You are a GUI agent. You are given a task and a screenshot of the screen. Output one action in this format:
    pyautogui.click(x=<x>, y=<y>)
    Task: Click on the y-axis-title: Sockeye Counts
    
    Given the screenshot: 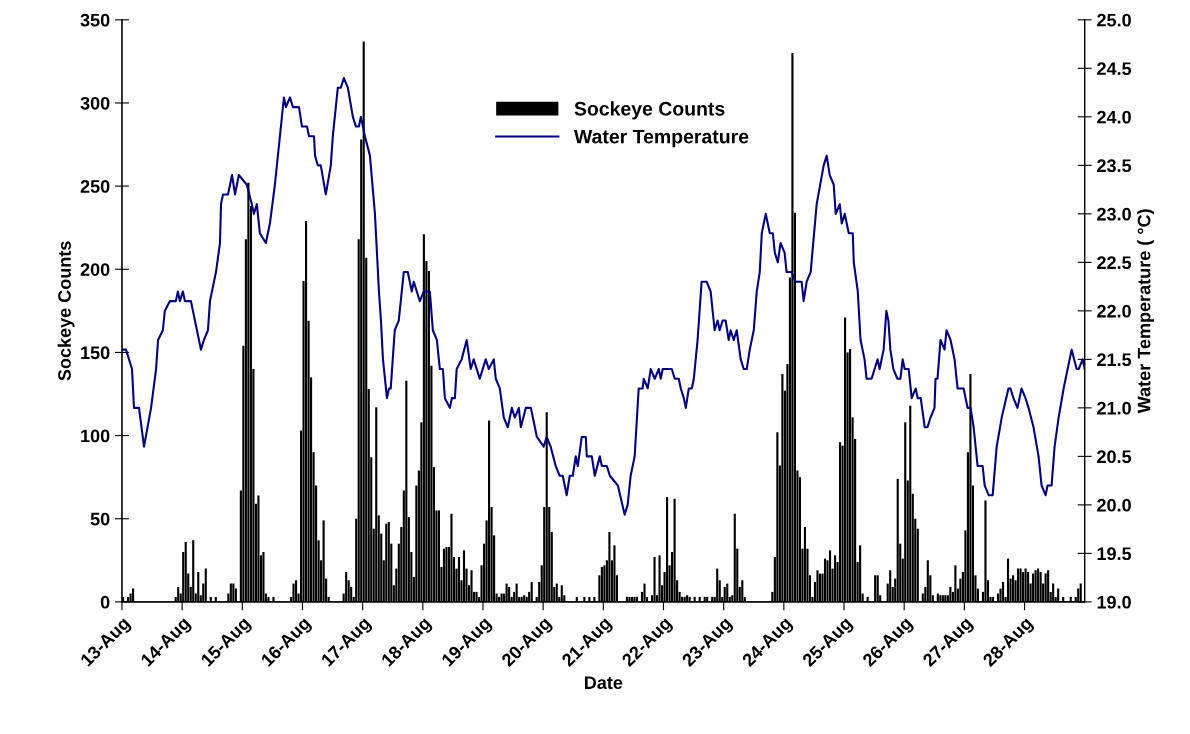 What is the action you would take?
    pyautogui.click(x=66, y=311)
    